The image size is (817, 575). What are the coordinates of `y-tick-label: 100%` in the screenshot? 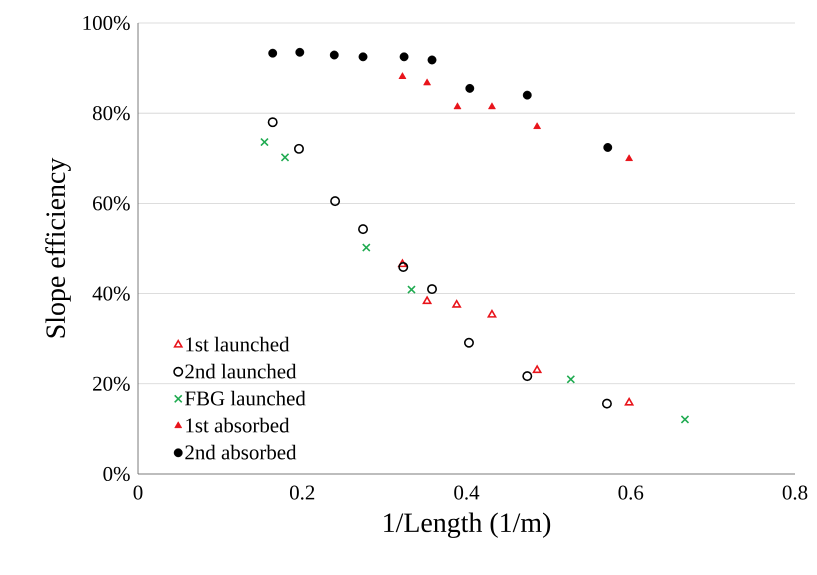 It's located at (107, 23).